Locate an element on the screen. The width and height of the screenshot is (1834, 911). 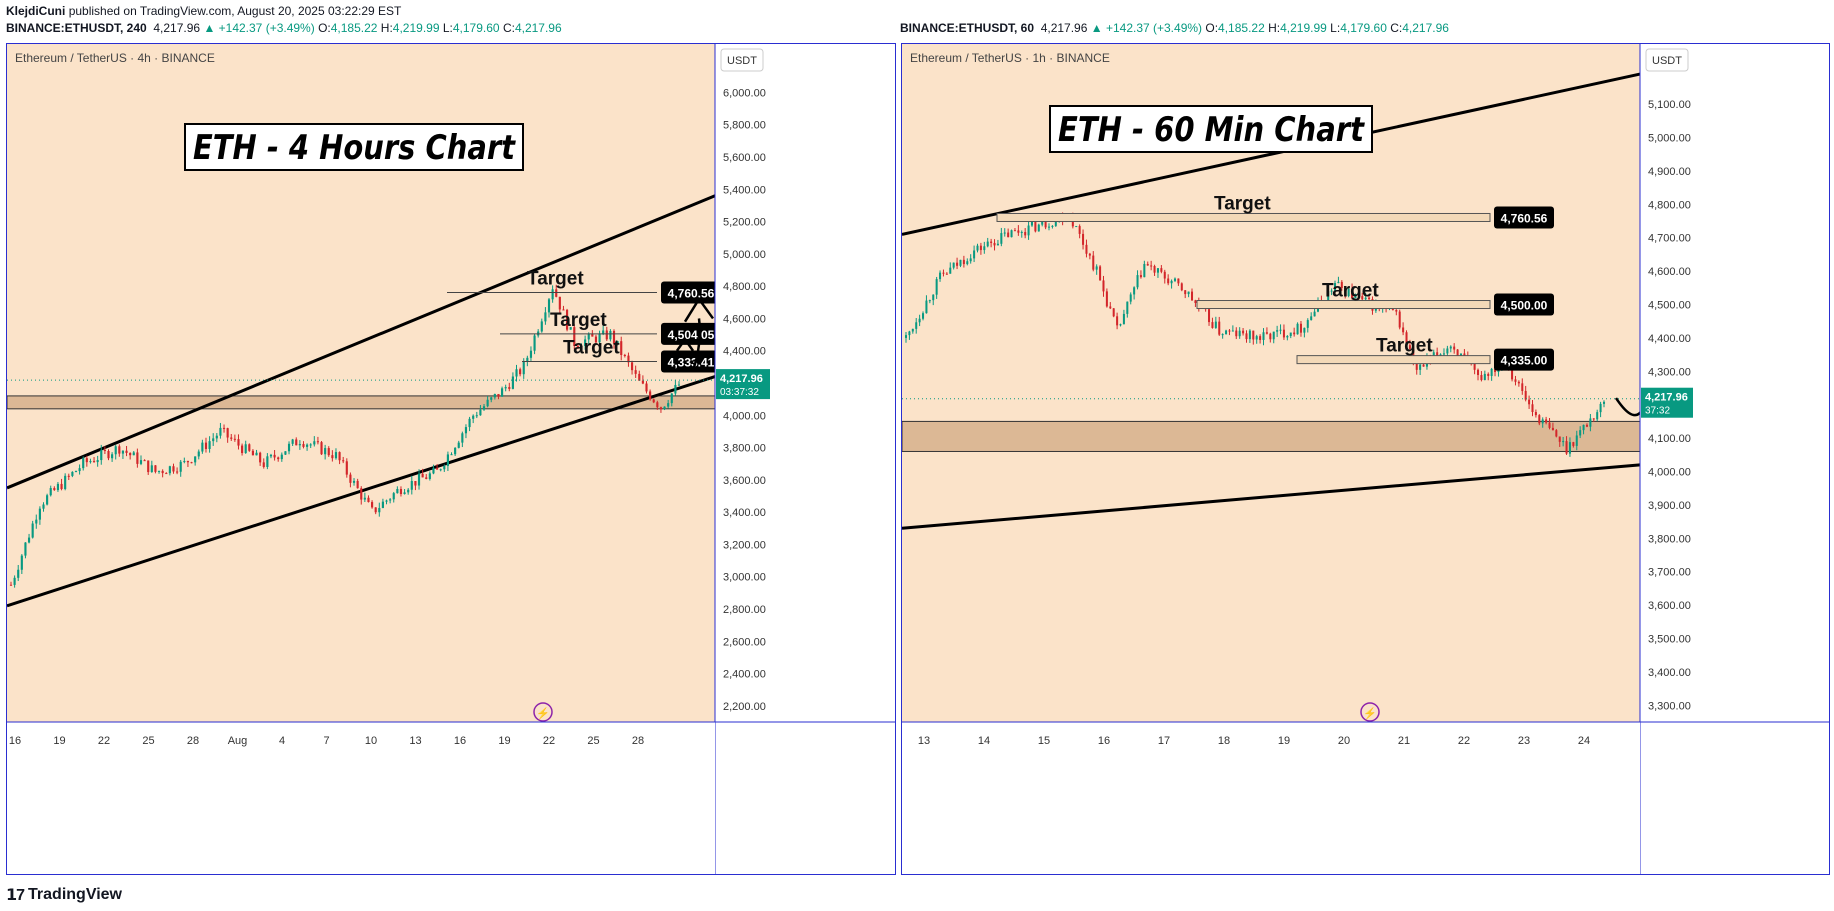
y-tick-label: 5,000.00 is located at coordinates (744, 255).